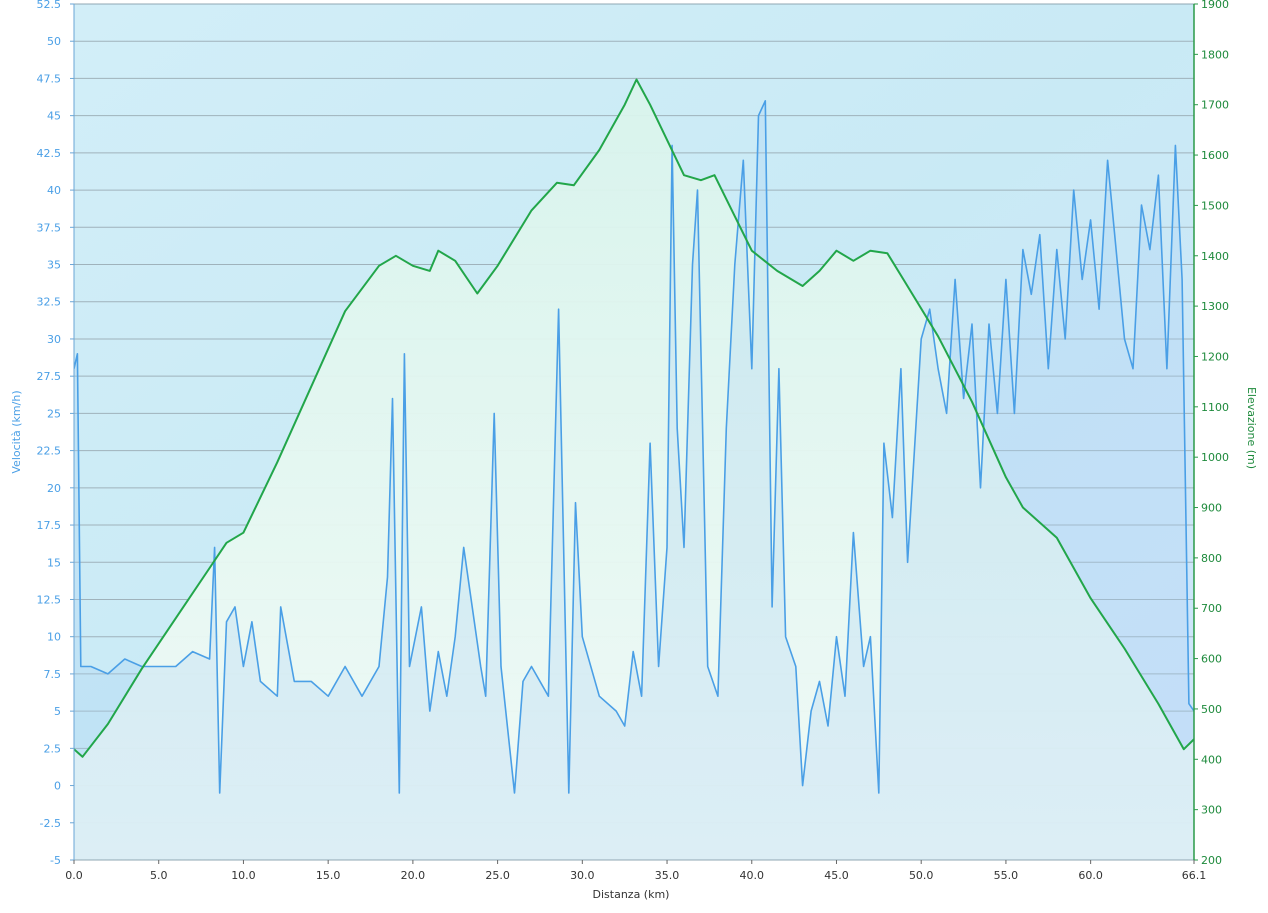 The height and width of the screenshot is (913, 1268). What do you see at coordinates (1211, 860) in the screenshot?
I see `right-tick-label: 200` at bounding box center [1211, 860].